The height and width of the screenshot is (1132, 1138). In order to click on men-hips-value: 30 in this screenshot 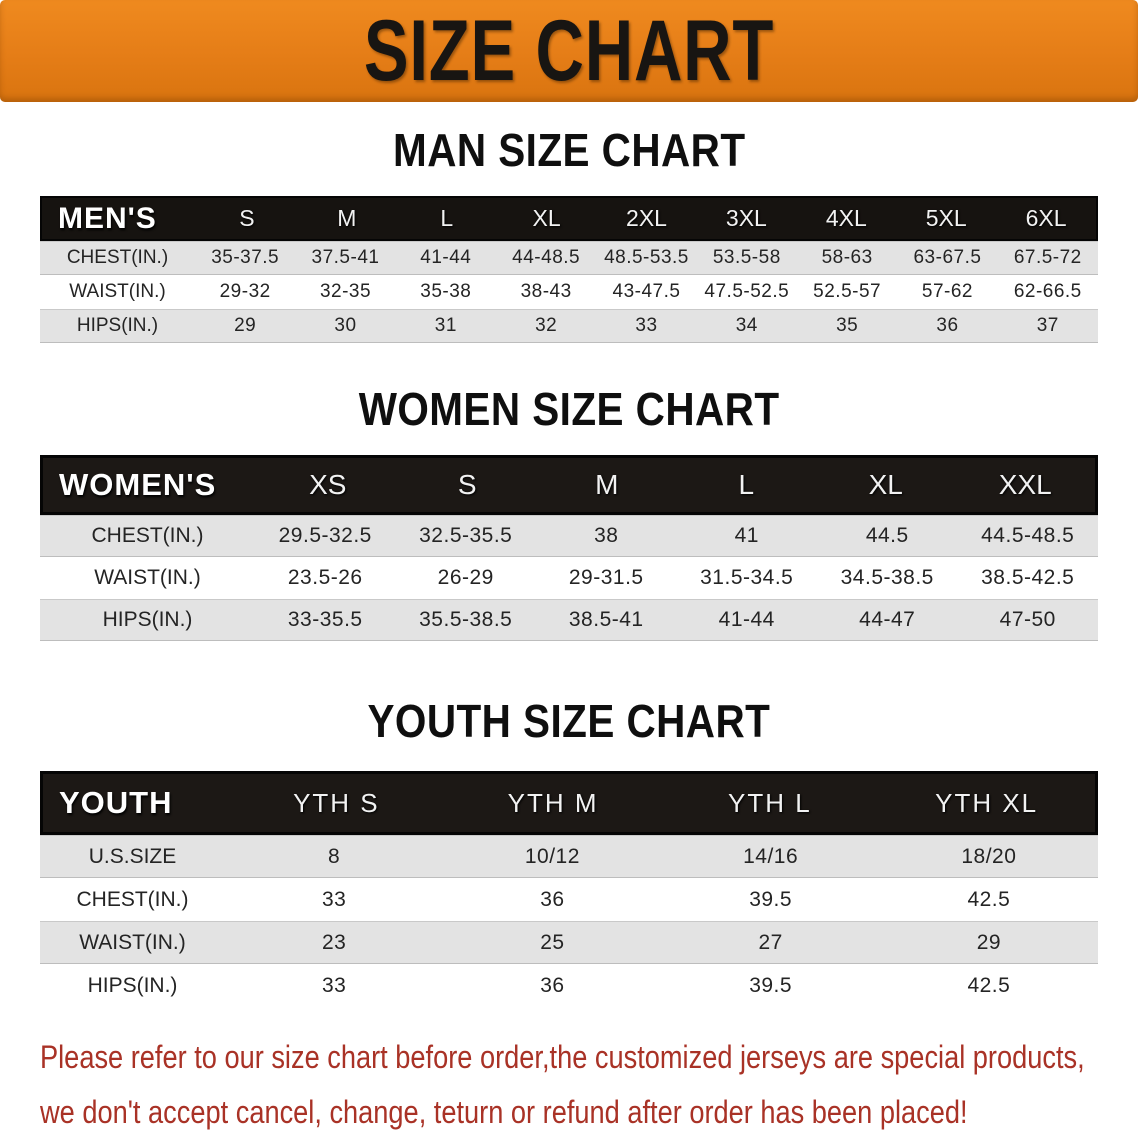, I will do `click(345, 325)`.